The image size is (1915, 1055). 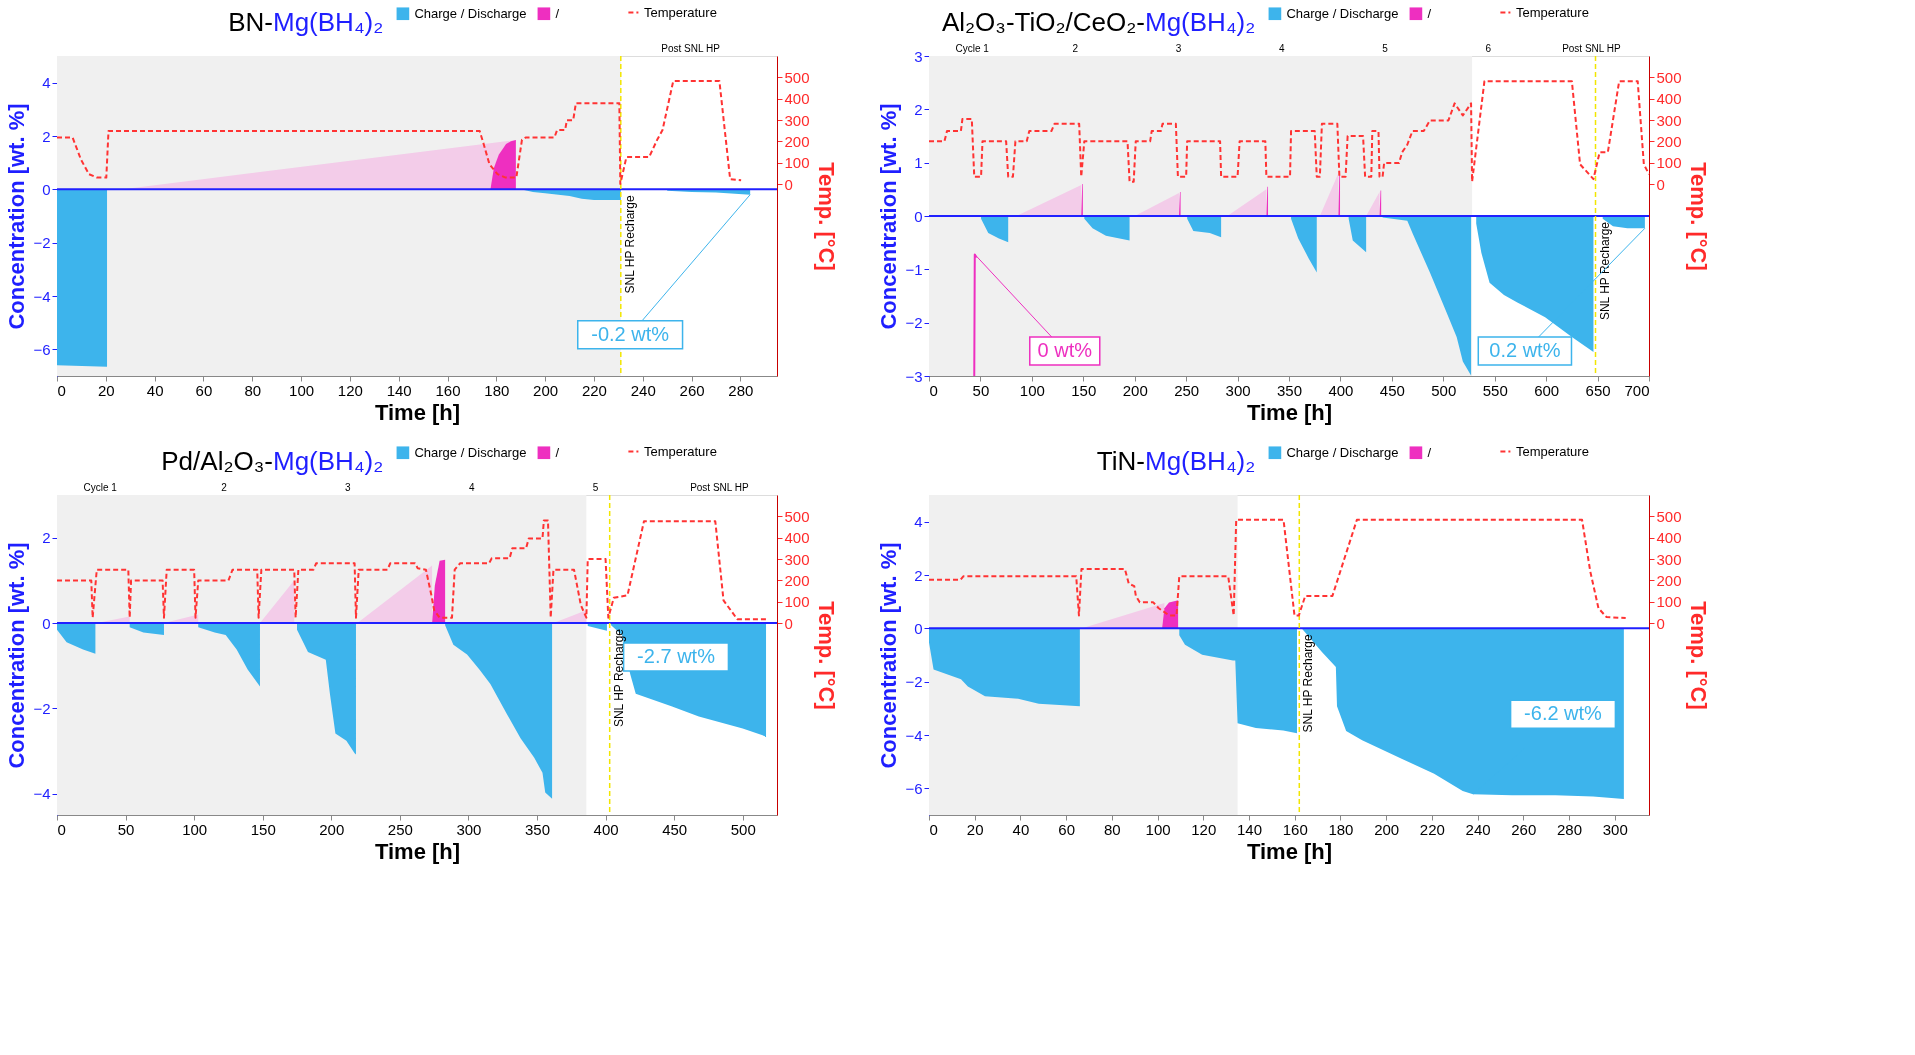 I want to click on y-tick-label: 3, so click(x=918, y=56).